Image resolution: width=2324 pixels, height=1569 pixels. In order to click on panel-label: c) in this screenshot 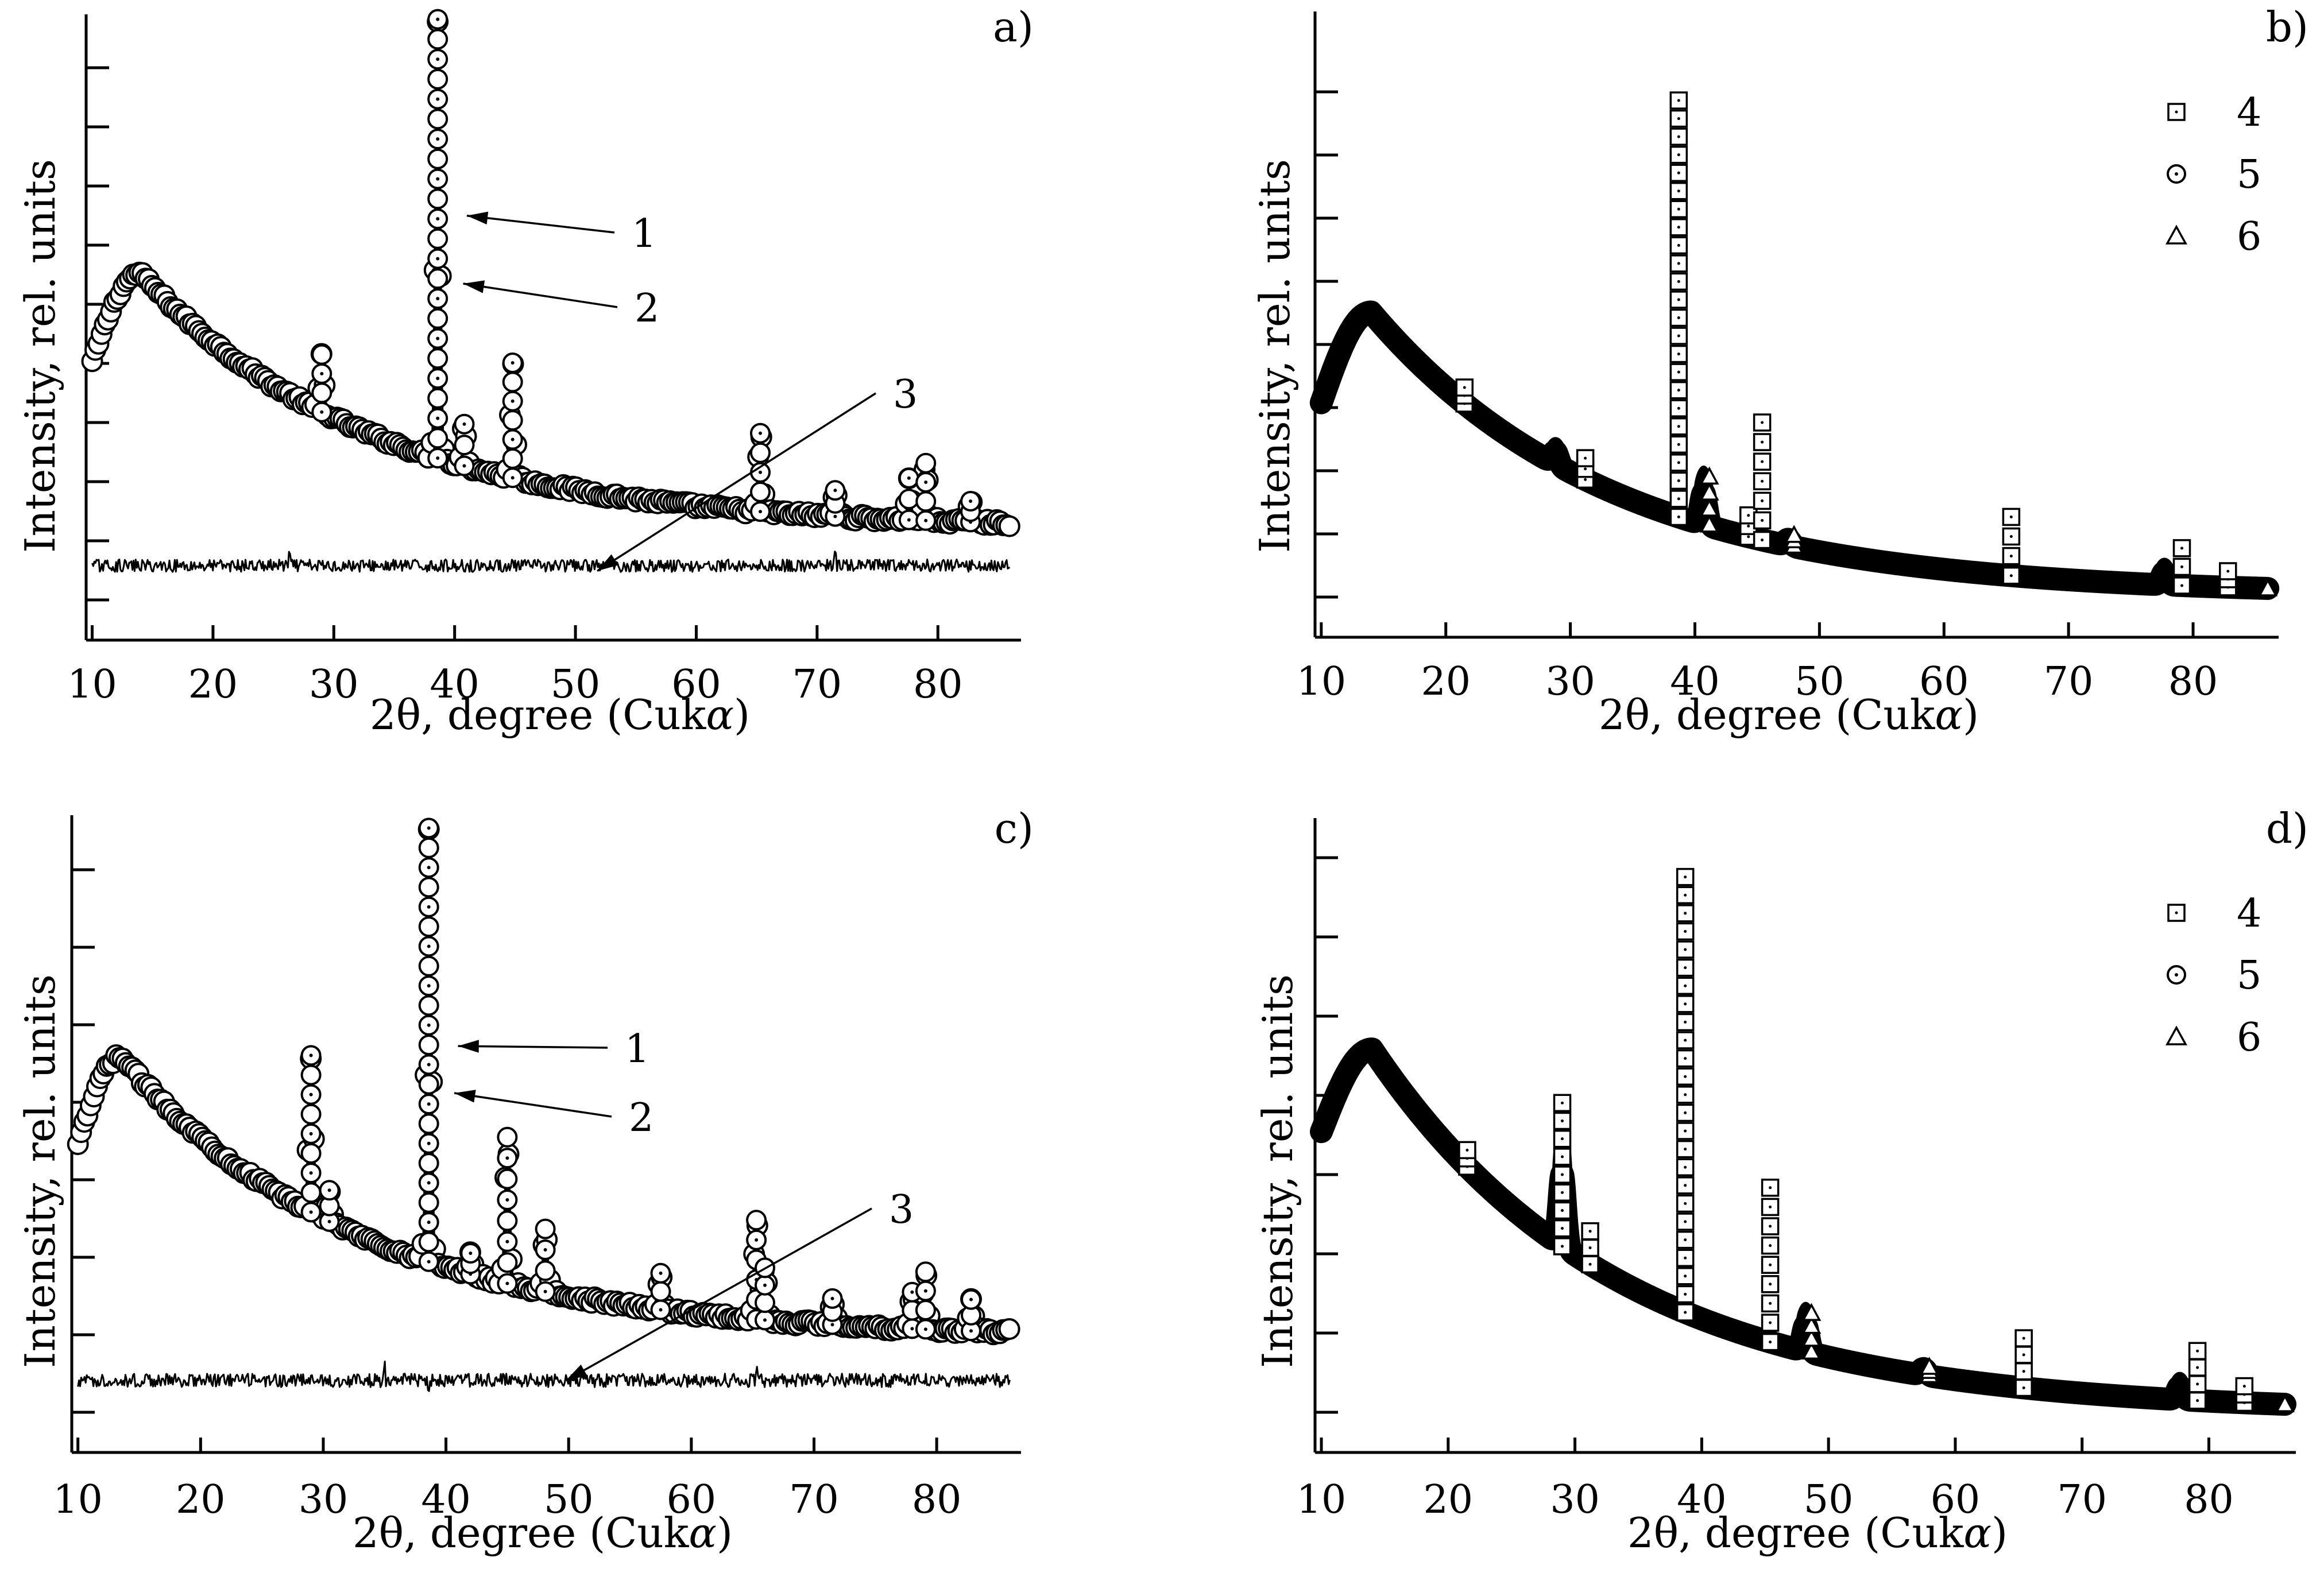, I will do `click(1014, 829)`.